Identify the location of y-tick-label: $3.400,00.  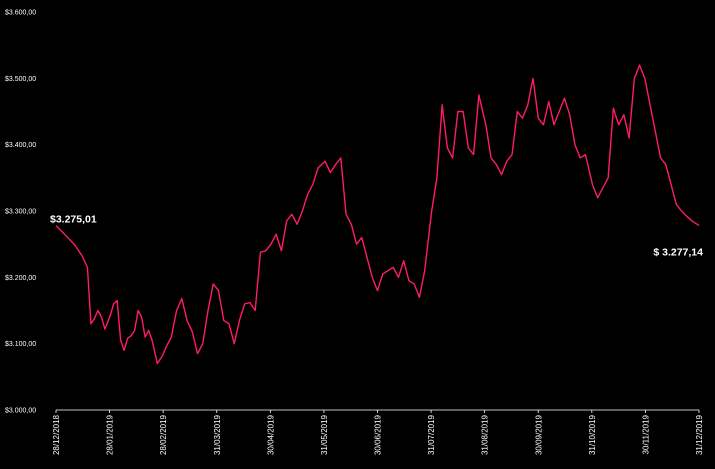
(20, 145).